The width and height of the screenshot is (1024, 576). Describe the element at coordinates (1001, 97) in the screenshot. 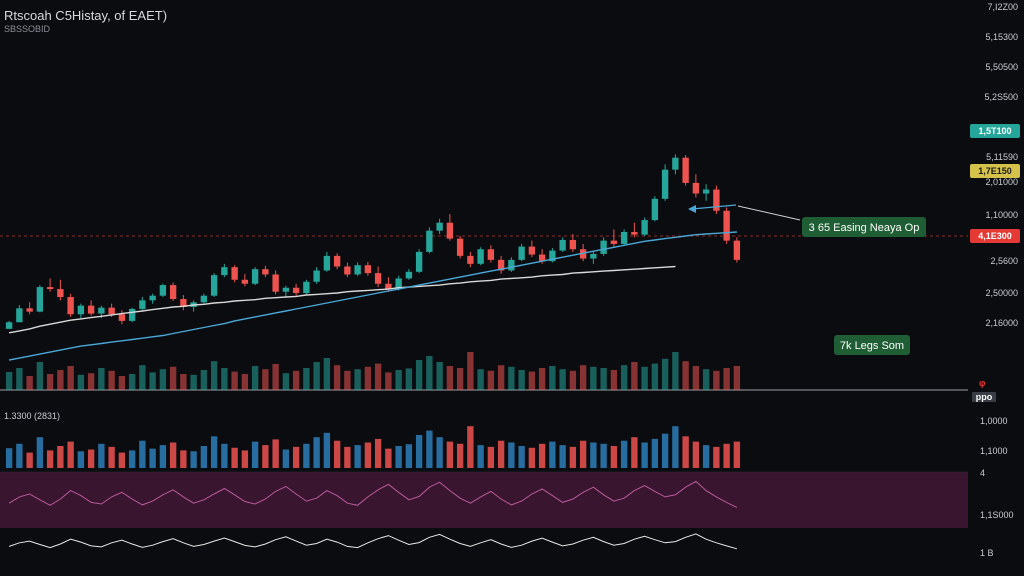

I see `price-tick-label: 5,2S500` at that location.